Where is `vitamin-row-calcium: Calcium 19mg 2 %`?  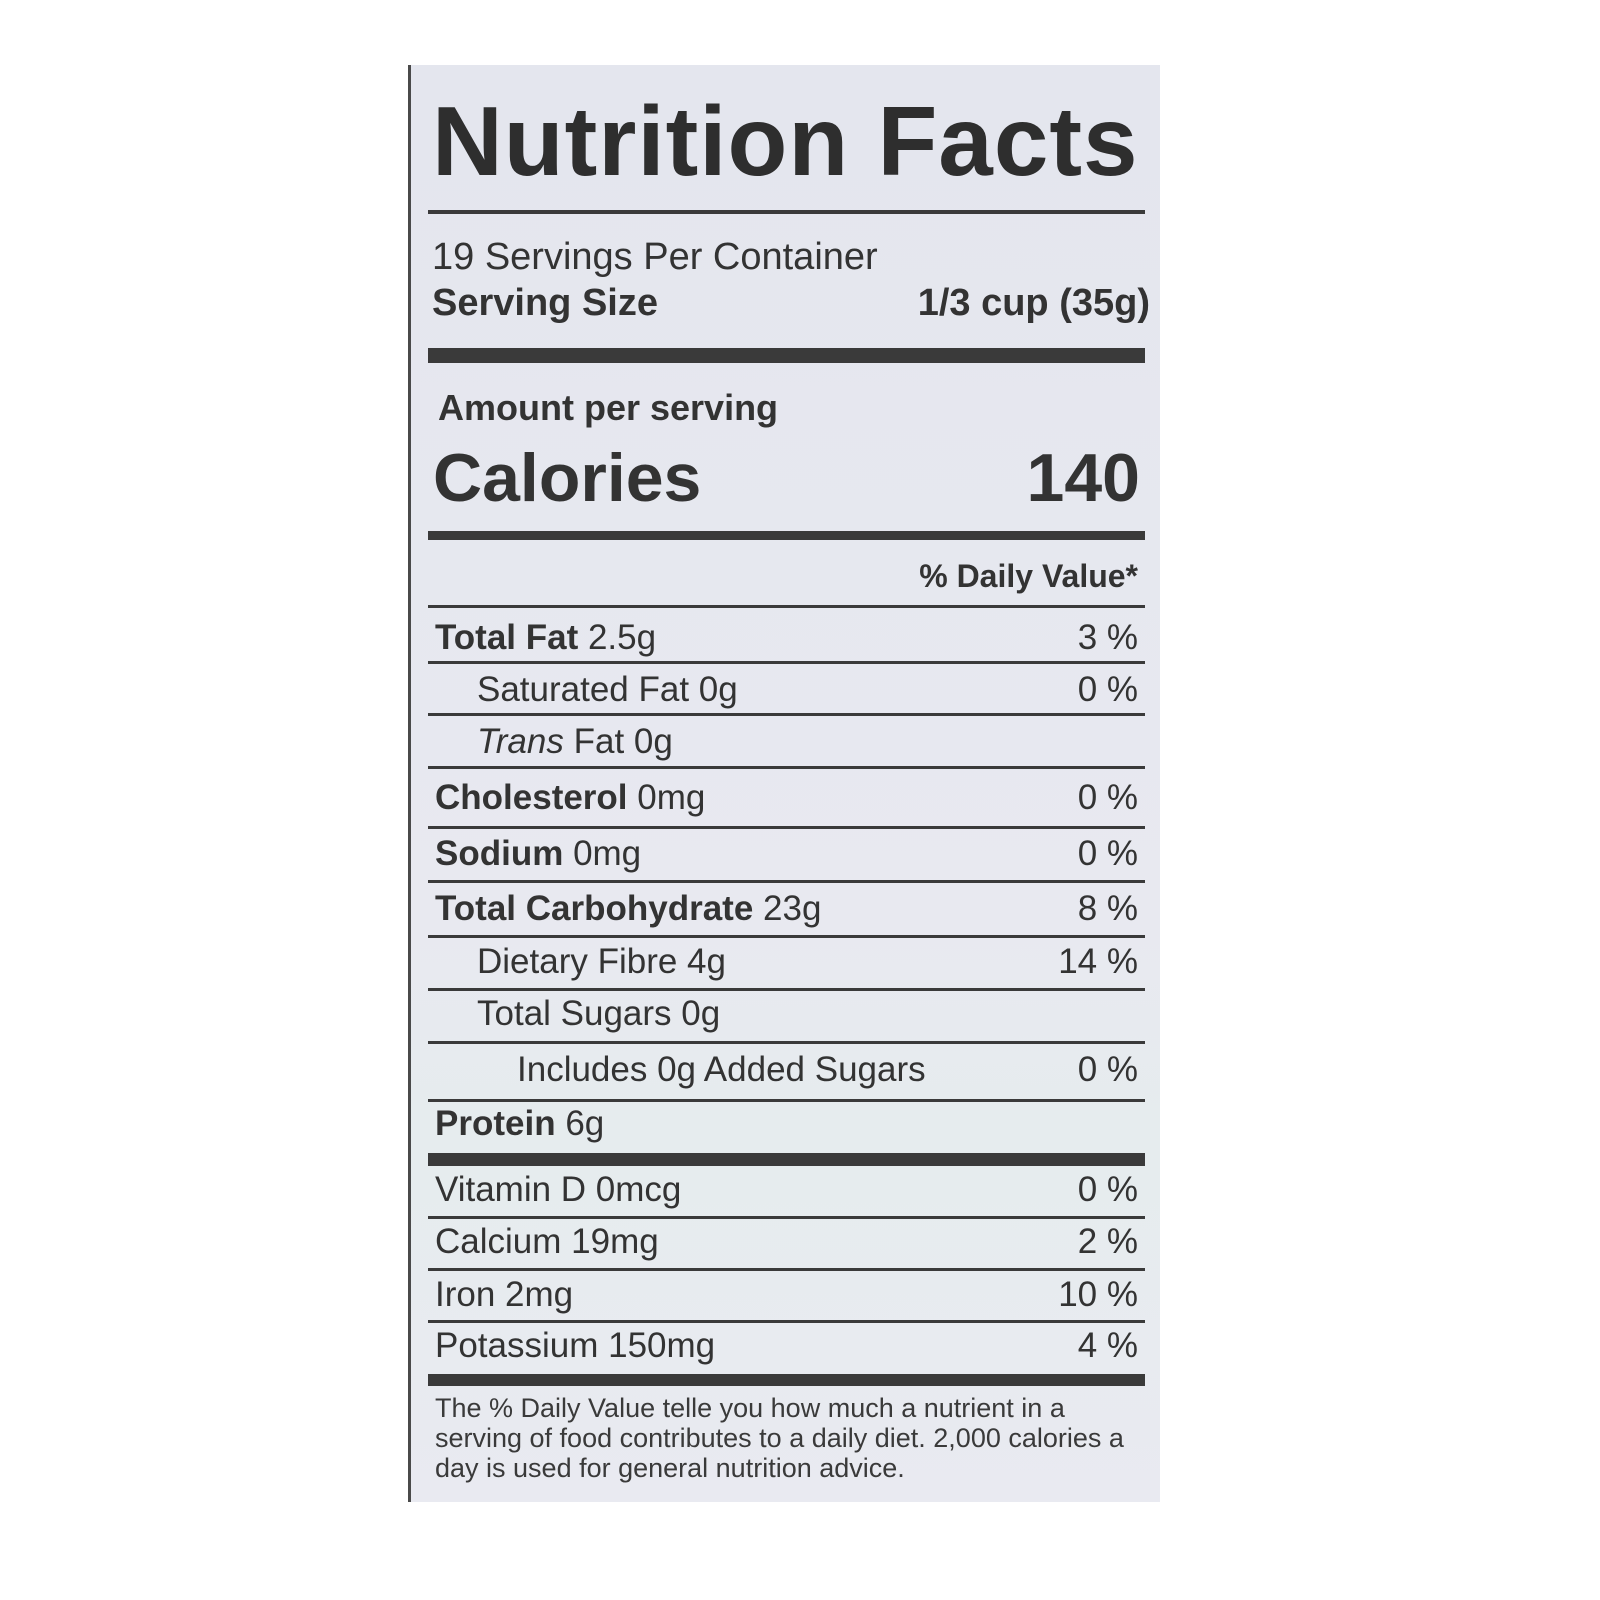 vitamin-row-calcium: Calcium 19mg 2 % is located at coordinates (786, 1241).